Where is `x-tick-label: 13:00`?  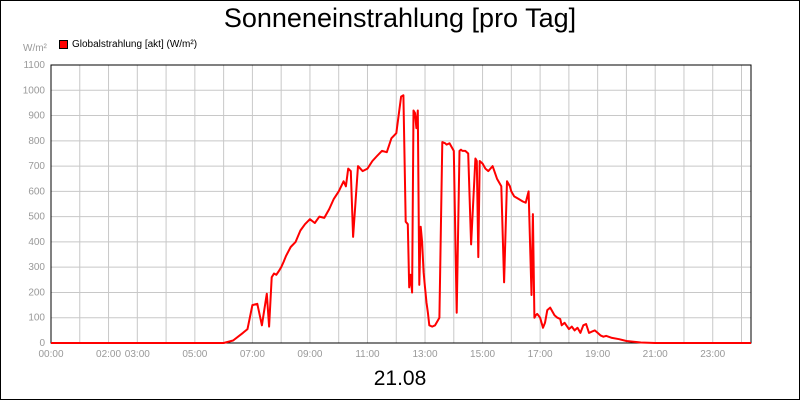 x-tick-label: 13:00 is located at coordinates (425, 354).